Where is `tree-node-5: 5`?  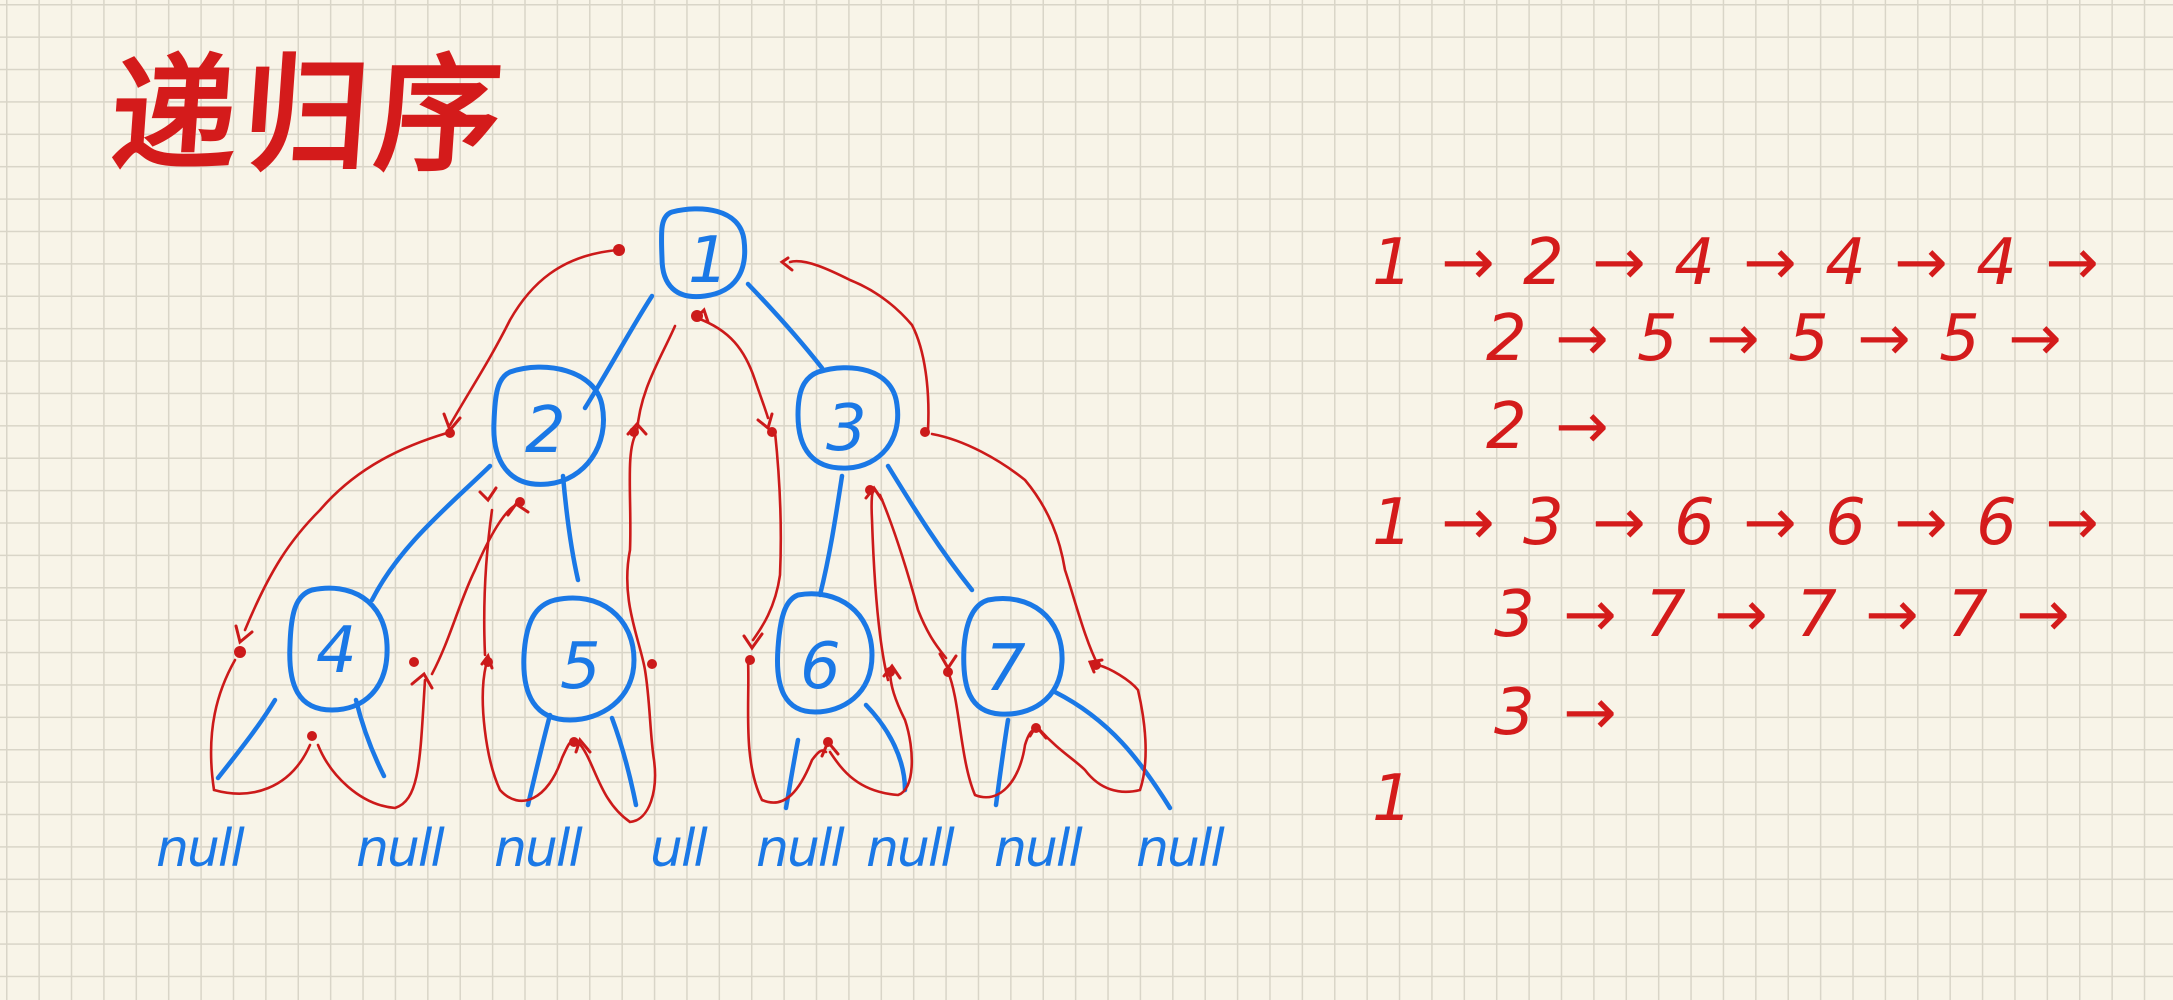
tree-node-5: 5 is located at coordinates (579, 659).